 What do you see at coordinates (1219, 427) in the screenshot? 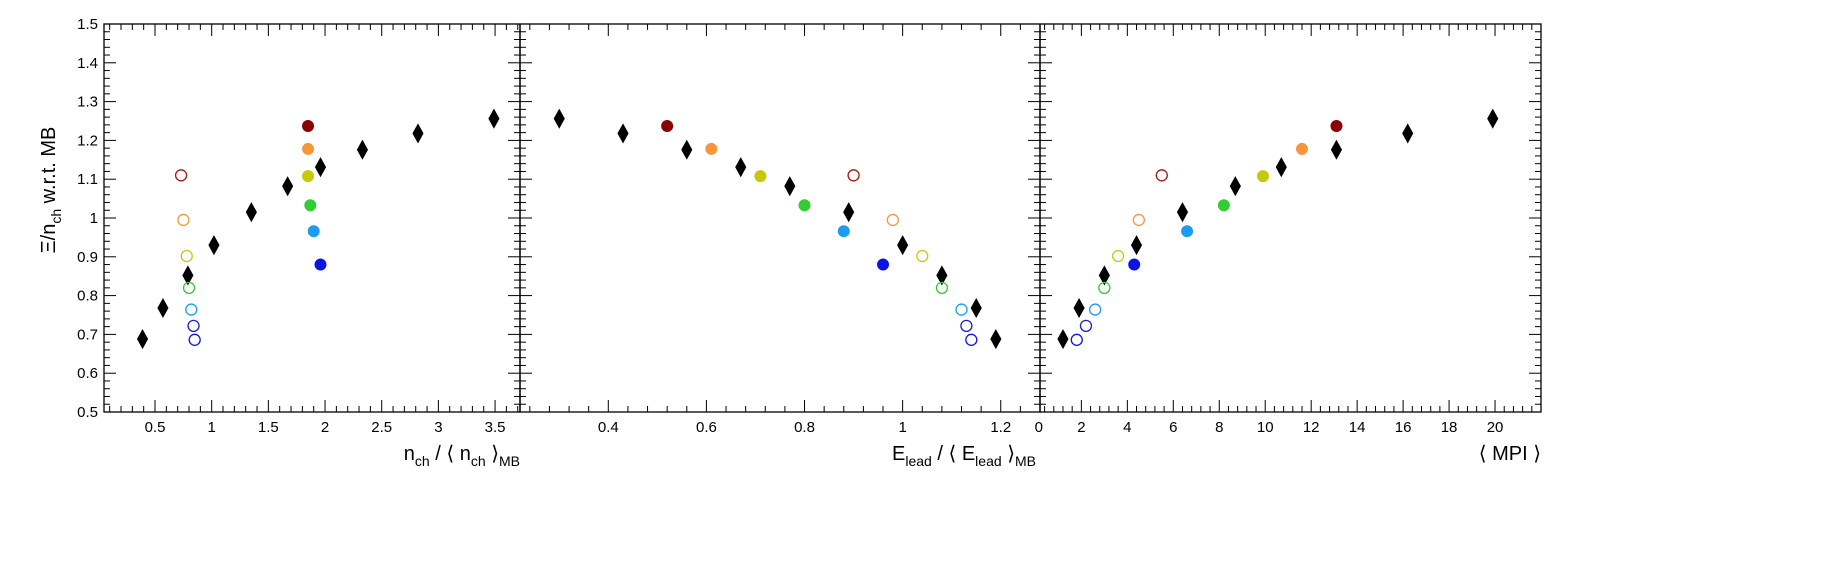
I see `x-tick-label: 8` at bounding box center [1219, 427].